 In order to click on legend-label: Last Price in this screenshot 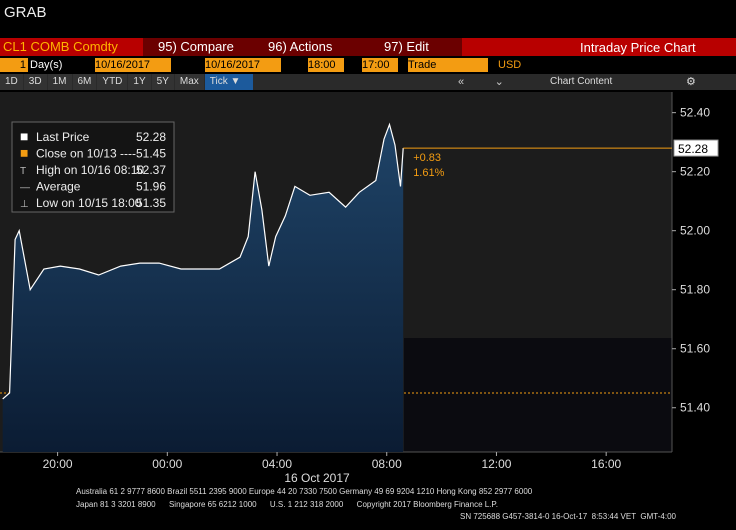, I will do `click(63, 137)`.